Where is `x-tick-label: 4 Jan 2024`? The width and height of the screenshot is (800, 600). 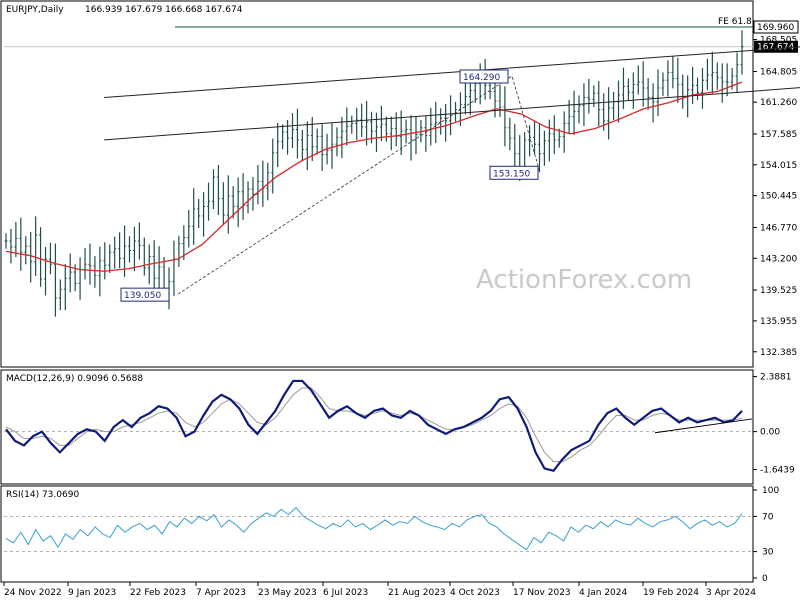
x-tick-label: 4 Jan 2024 is located at coordinates (603, 593).